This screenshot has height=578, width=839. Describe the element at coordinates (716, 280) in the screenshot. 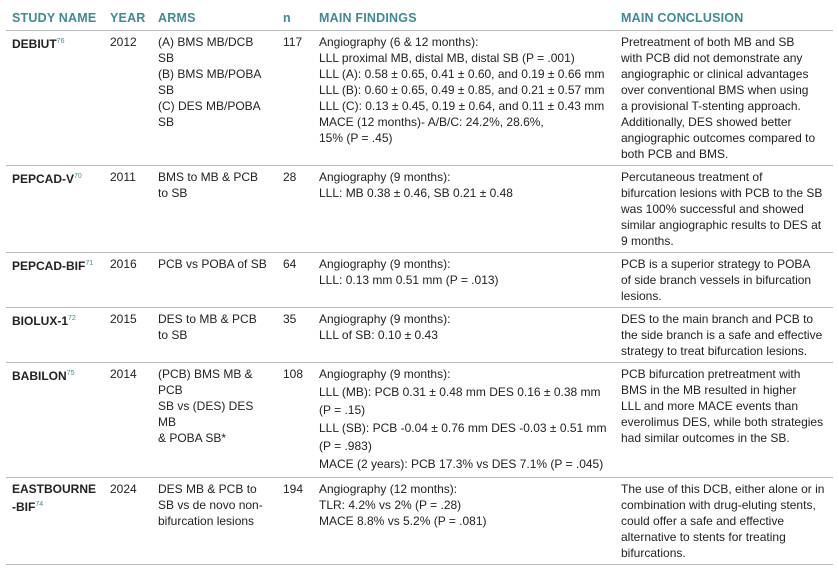

I see `conclusion-line: of side branch vessels in bifurcation` at that location.